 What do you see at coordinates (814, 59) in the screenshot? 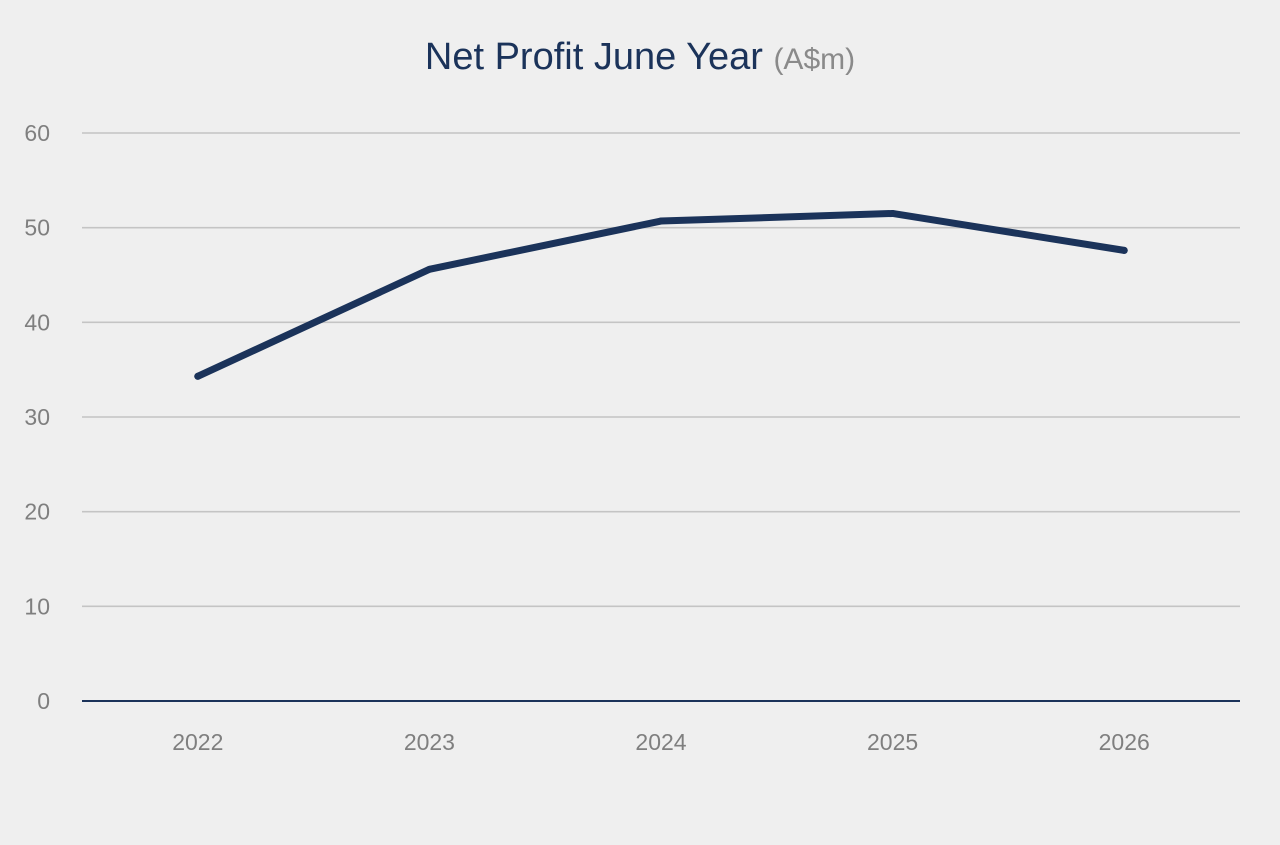
I see `chart-title-unit: (A$m)` at bounding box center [814, 59].